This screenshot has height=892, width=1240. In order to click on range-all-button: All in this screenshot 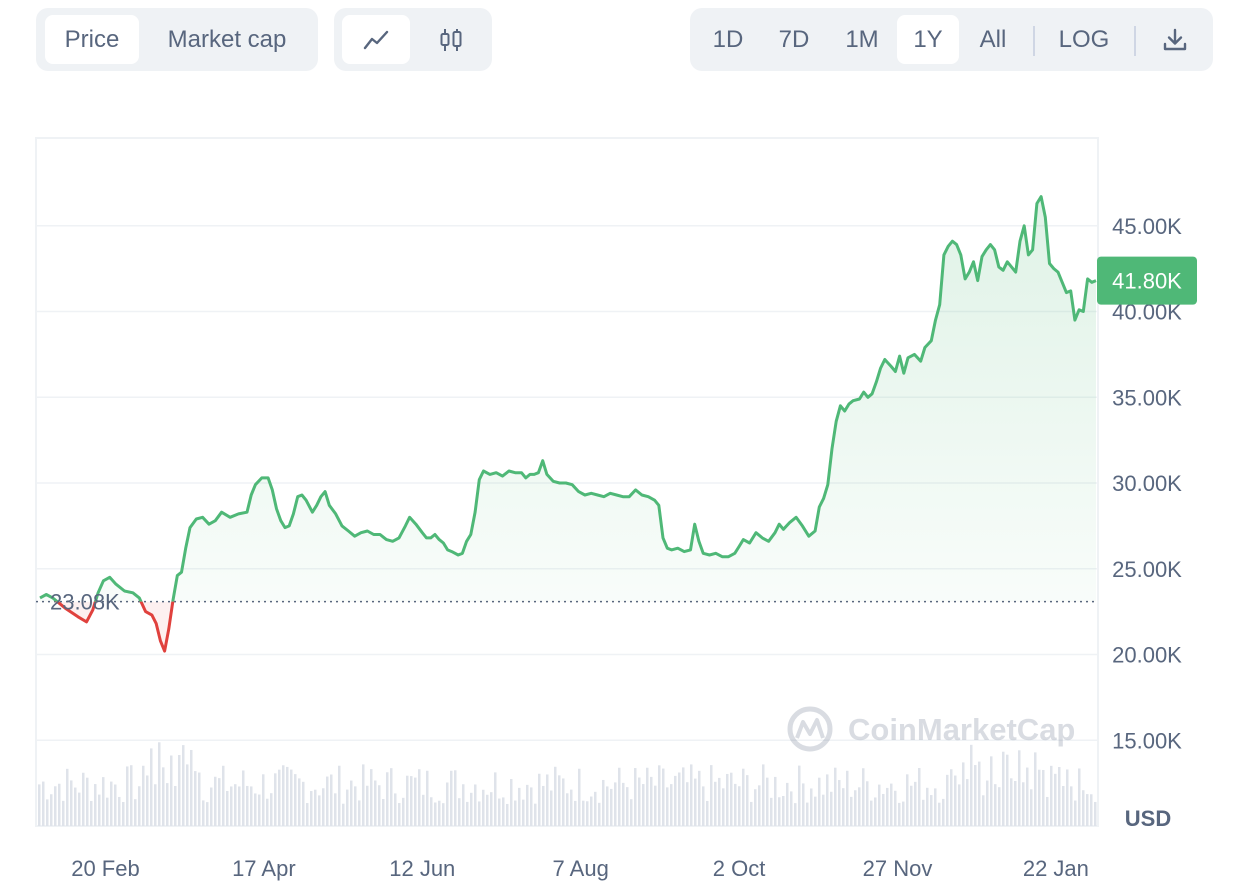, I will do `click(993, 39)`.